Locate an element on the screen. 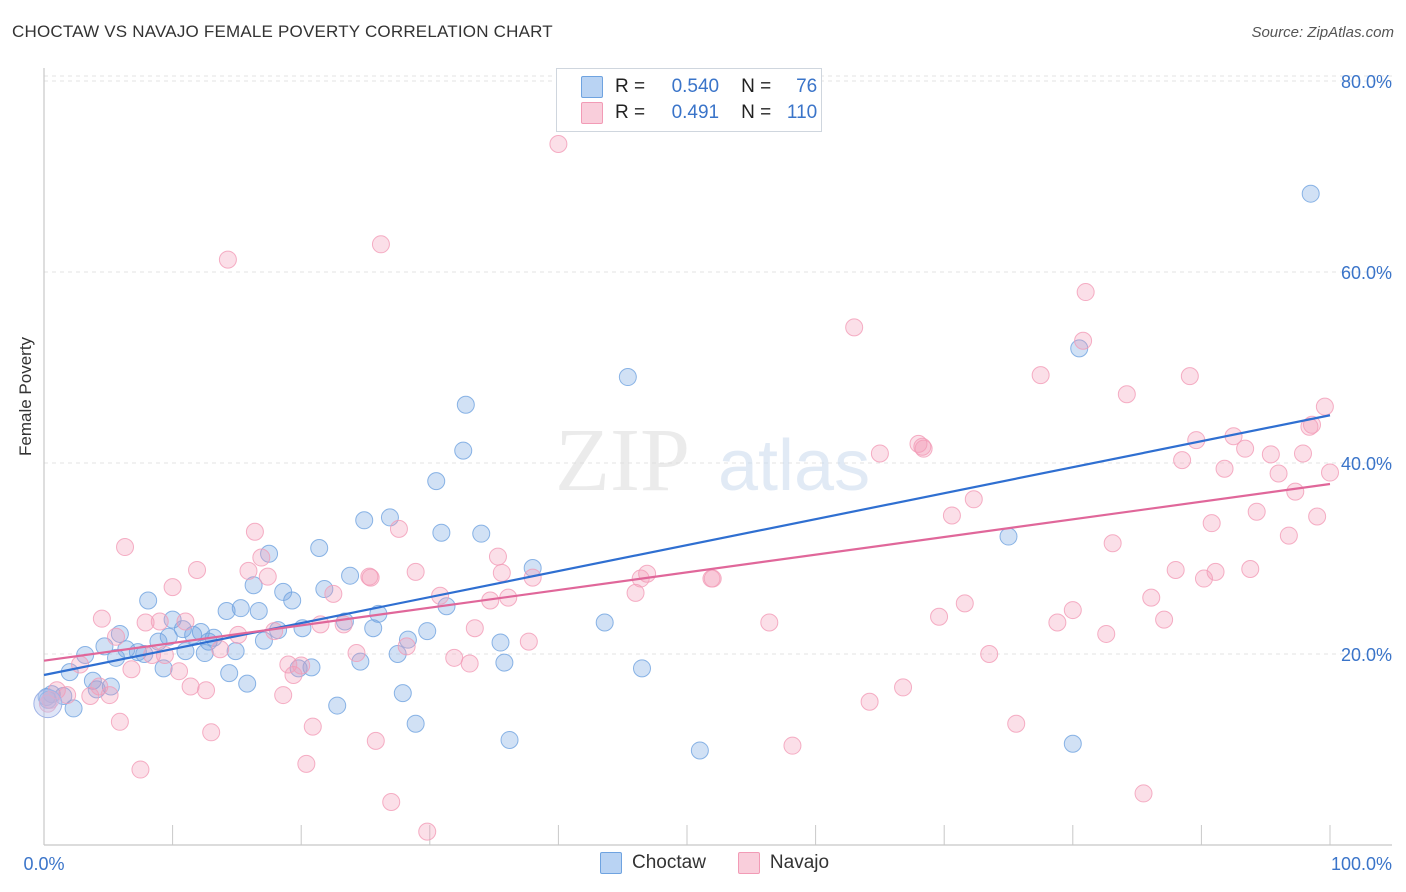 This screenshot has width=1406, height=892. y-tick-label: 60.0% is located at coordinates (1366, 273).